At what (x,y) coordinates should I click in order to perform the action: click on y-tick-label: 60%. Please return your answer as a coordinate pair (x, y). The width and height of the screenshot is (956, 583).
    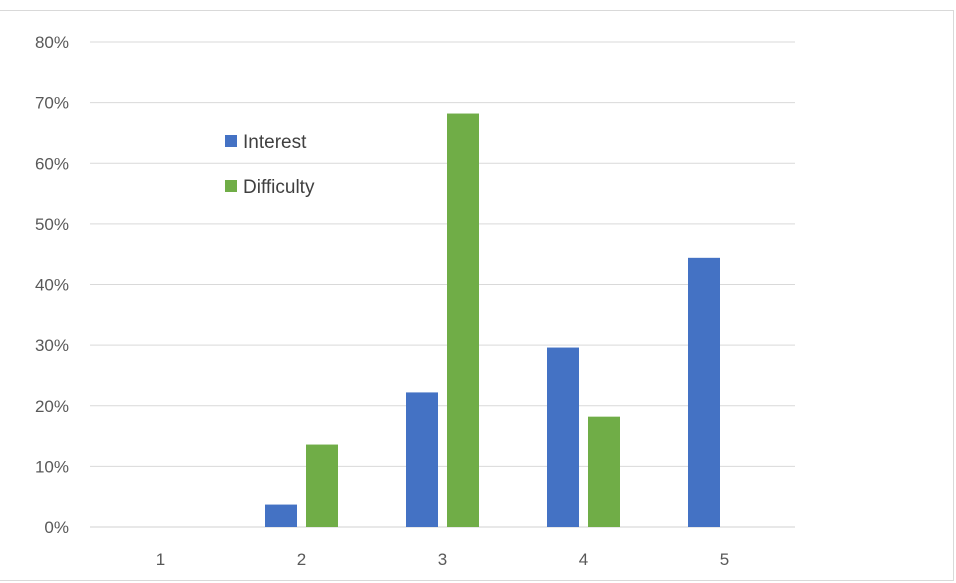
    Looking at the image, I should click on (52, 163).